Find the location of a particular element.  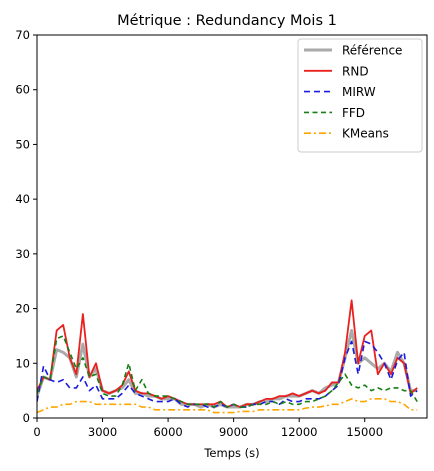

x-tick-label: 15000 is located at coordinates (364, 432).